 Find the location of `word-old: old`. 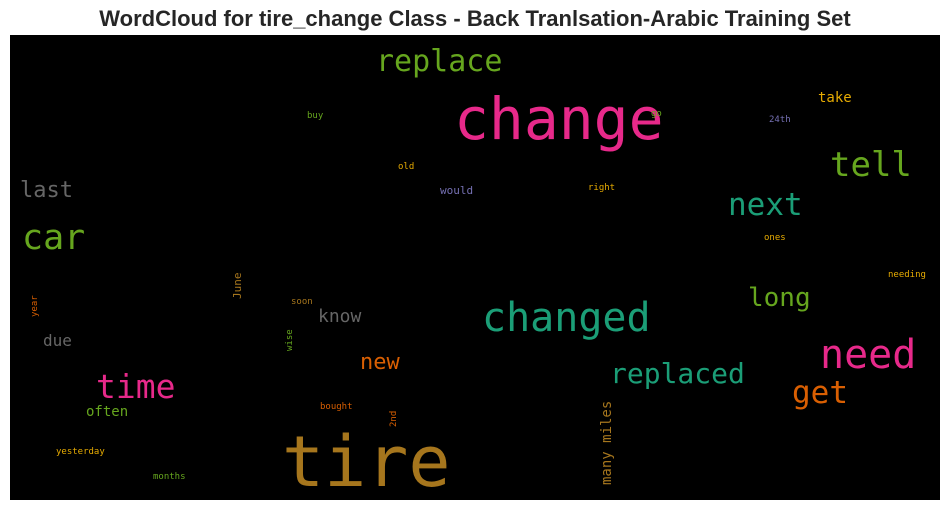

word-old: old is located at coordinates (406, 167).